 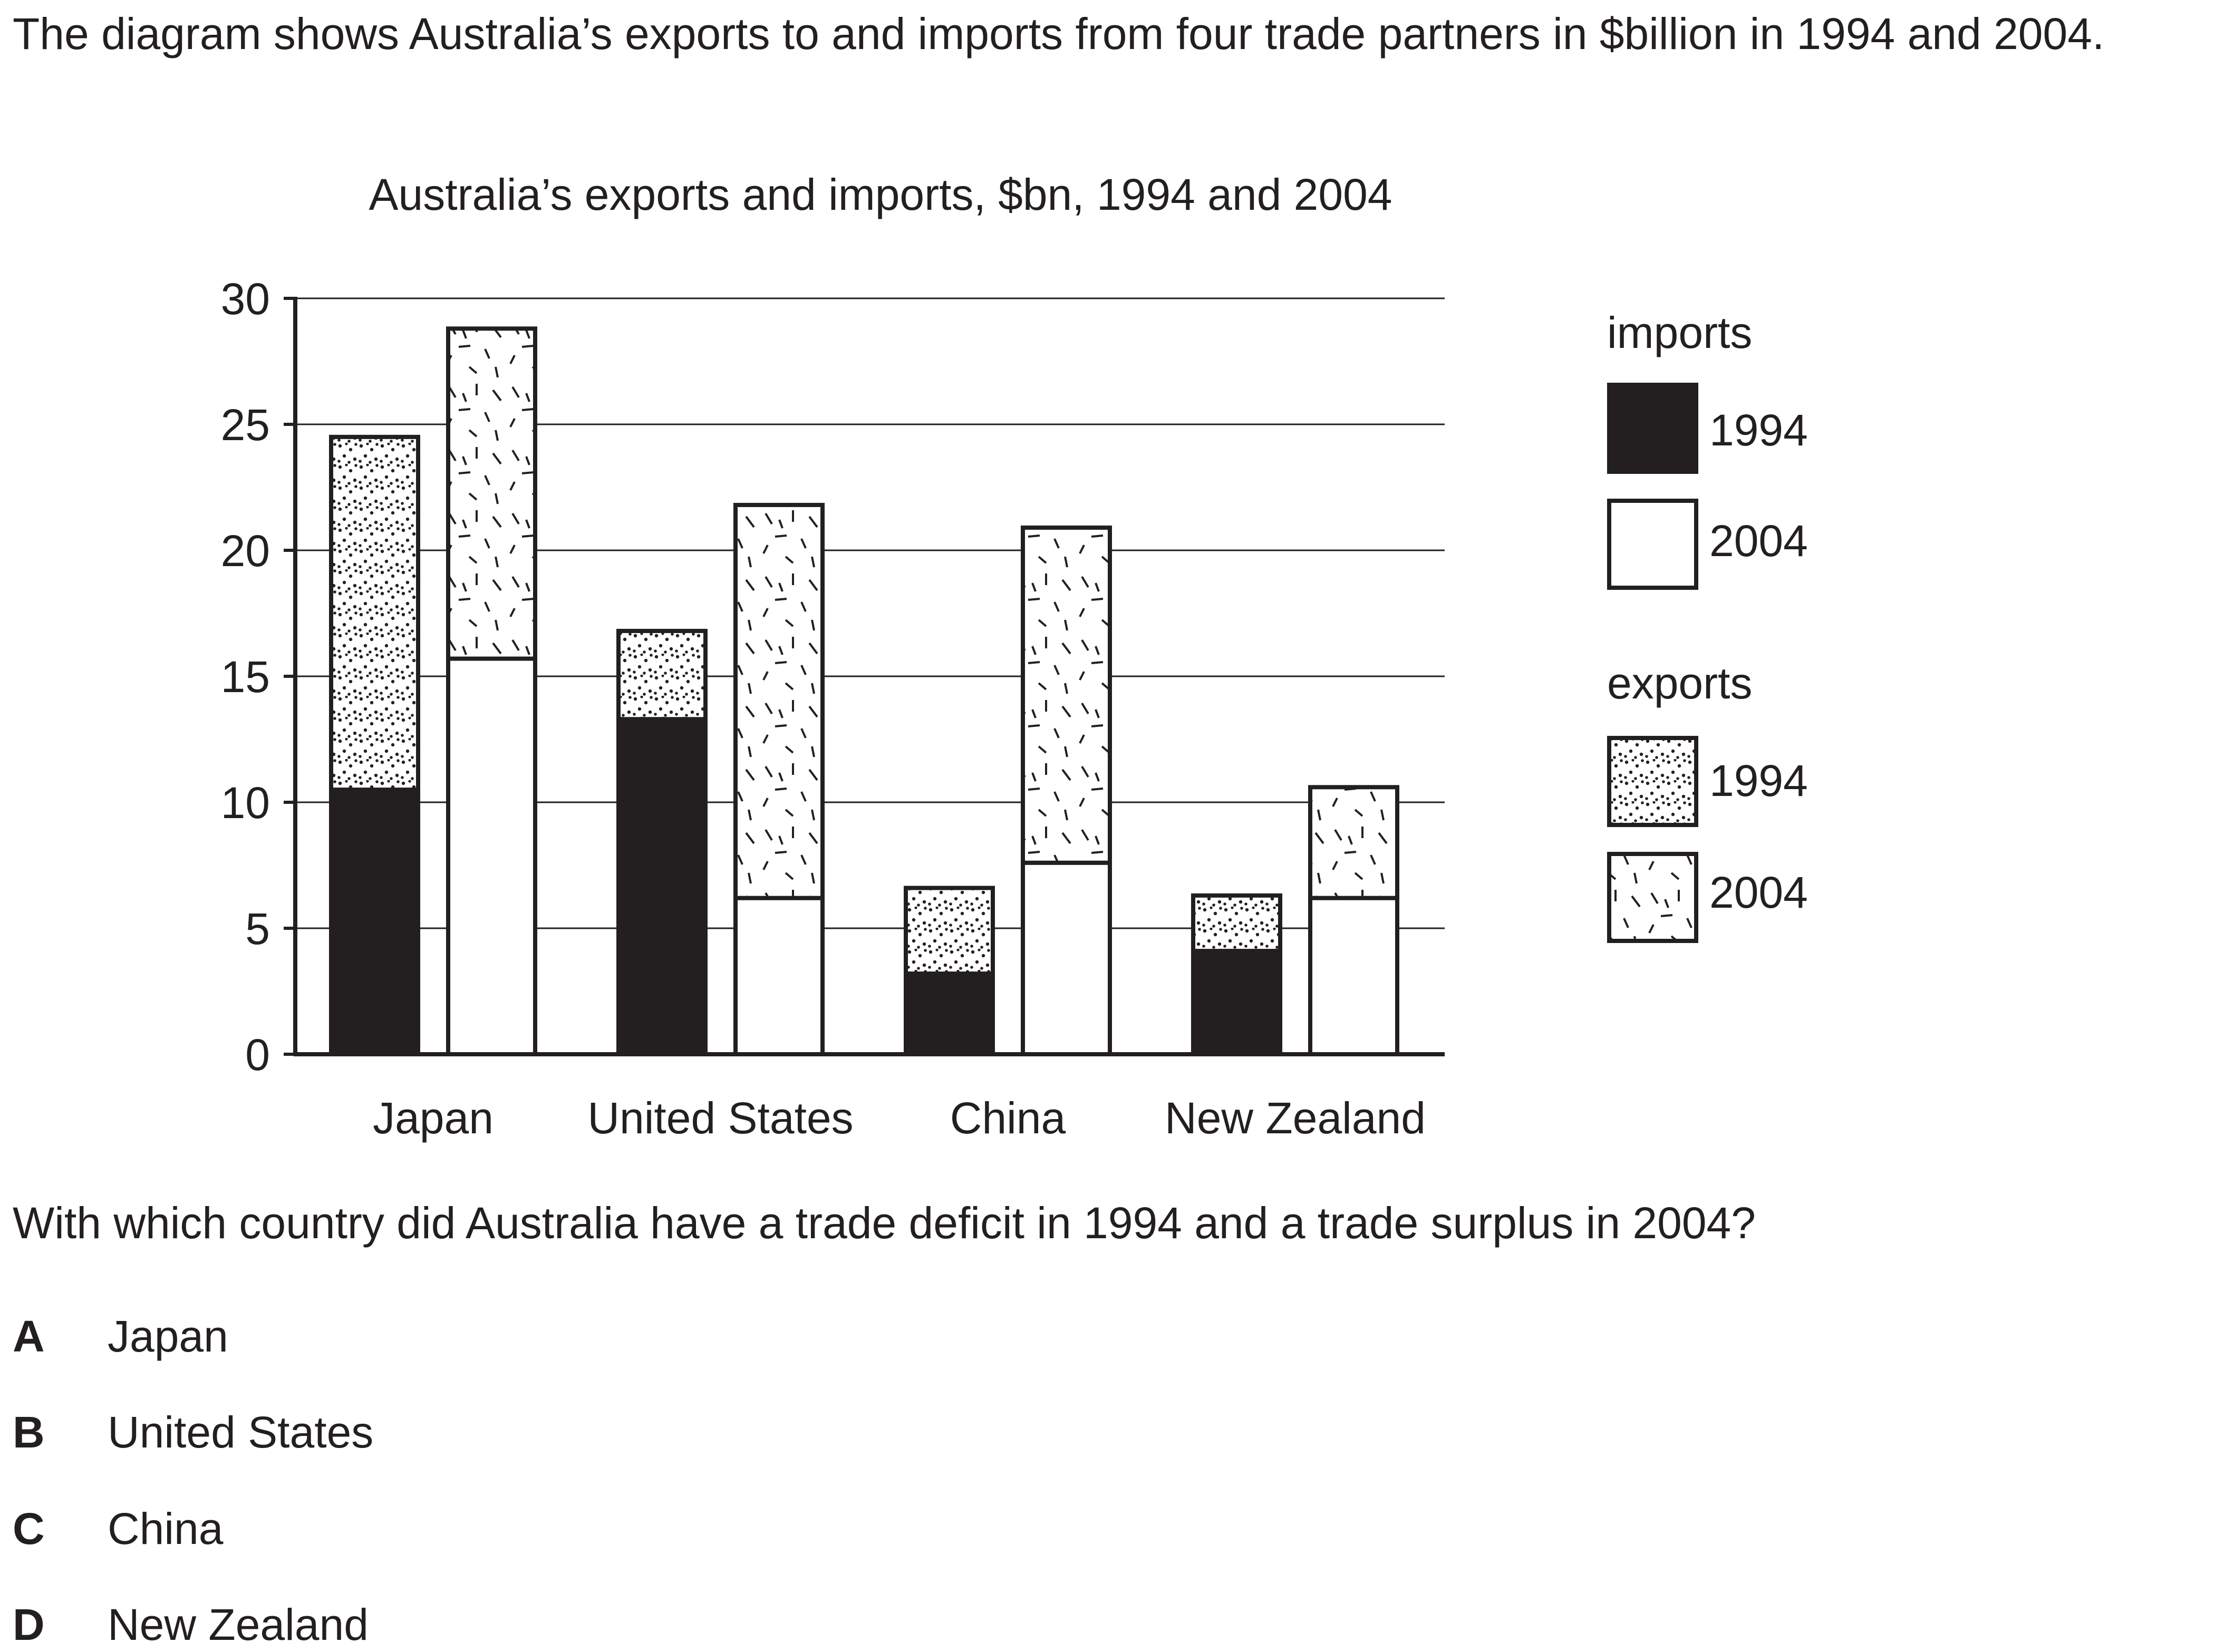 What do you see at coordinates (246, 425) in the screenshot?
I see `y-tick-label: 25` at bounding box center [246, 425].